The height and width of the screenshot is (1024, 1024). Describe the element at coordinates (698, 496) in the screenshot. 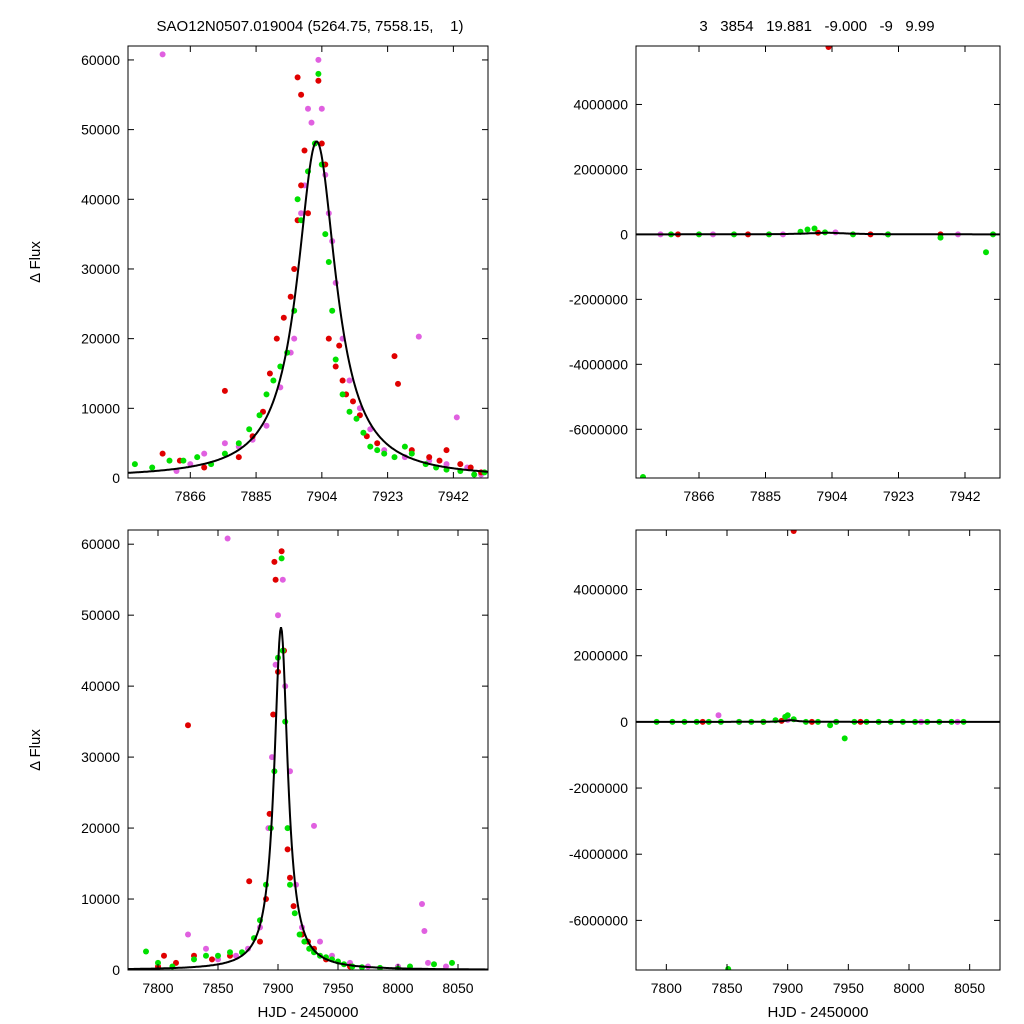

I see `x-tick-label: 7866` at that location.